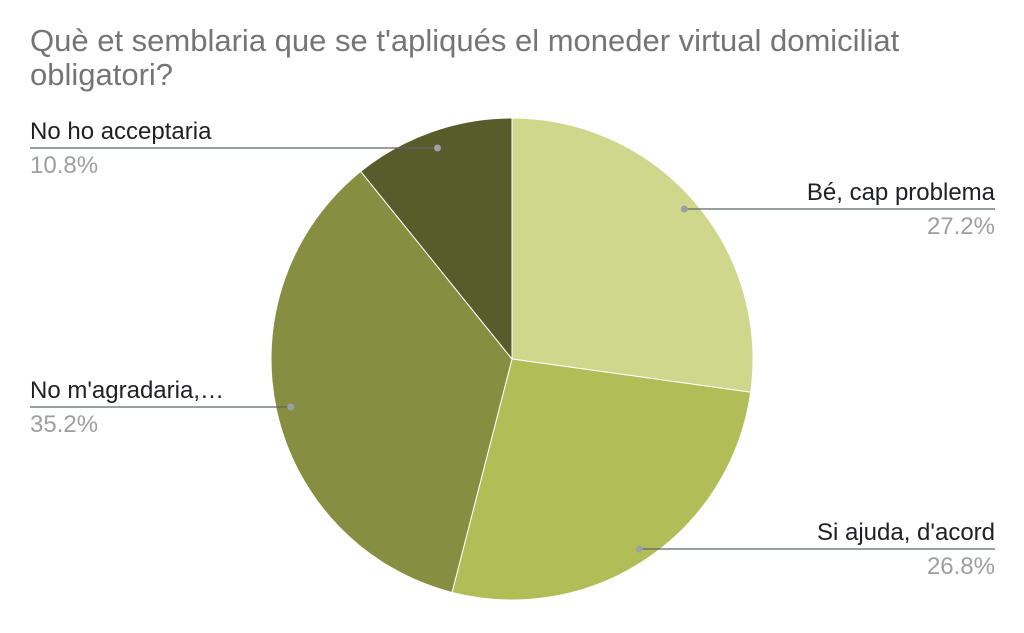 Image resolution: width=1024 pixels, height=633 pixels. I want to click on slice-label-no-ho-acceptaria: No ho acceptaria, so click(121, 131).